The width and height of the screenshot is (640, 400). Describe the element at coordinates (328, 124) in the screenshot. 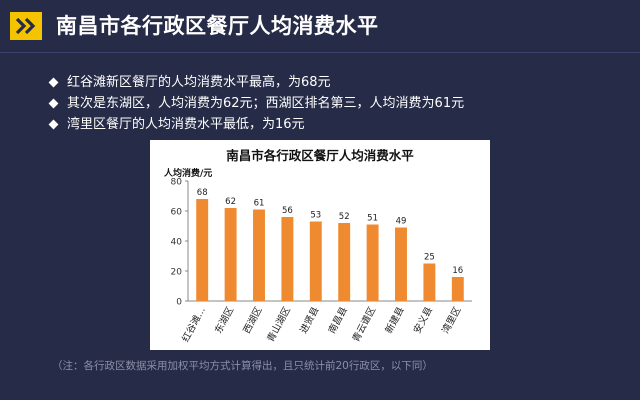

I see `bullet-item: 湾里区餐厅的人均消费水平最低，为16元` at that location.